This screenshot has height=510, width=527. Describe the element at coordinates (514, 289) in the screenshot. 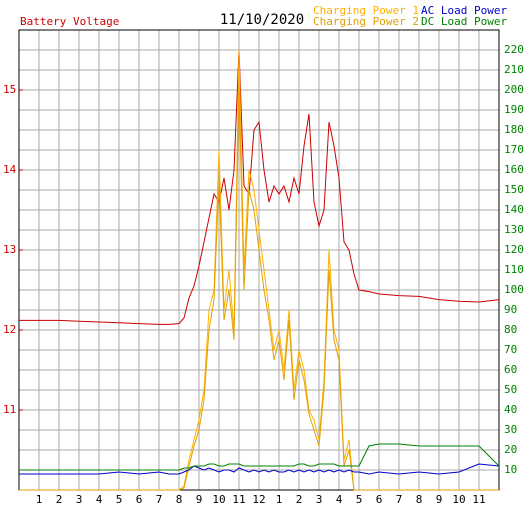

I see `y2-tick-label: 100` at that location.